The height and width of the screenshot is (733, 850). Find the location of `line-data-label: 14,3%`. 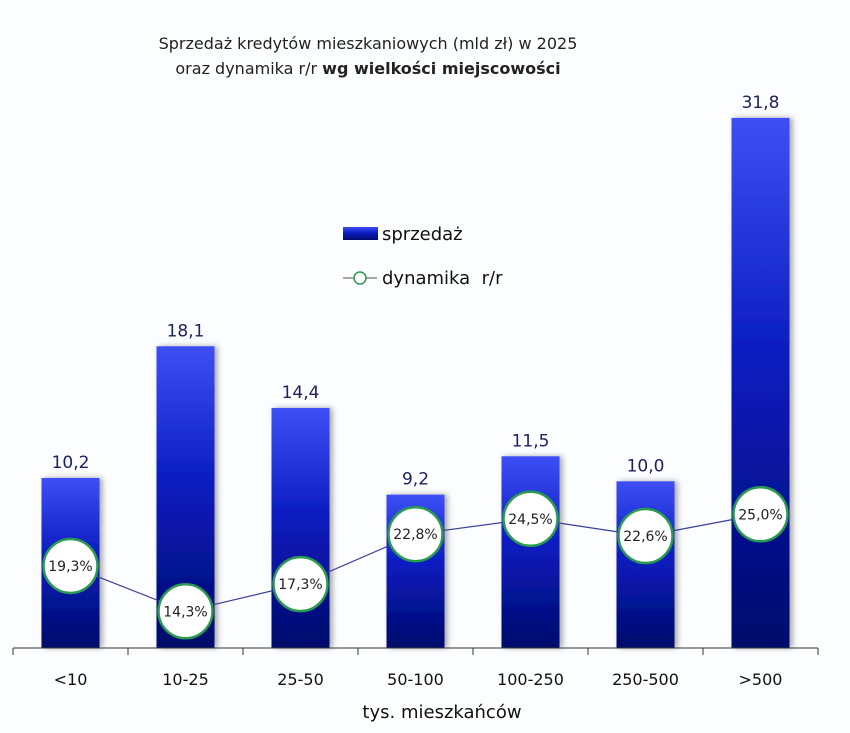

line-data-label: 14,3% is located at coordinates (185, 612).